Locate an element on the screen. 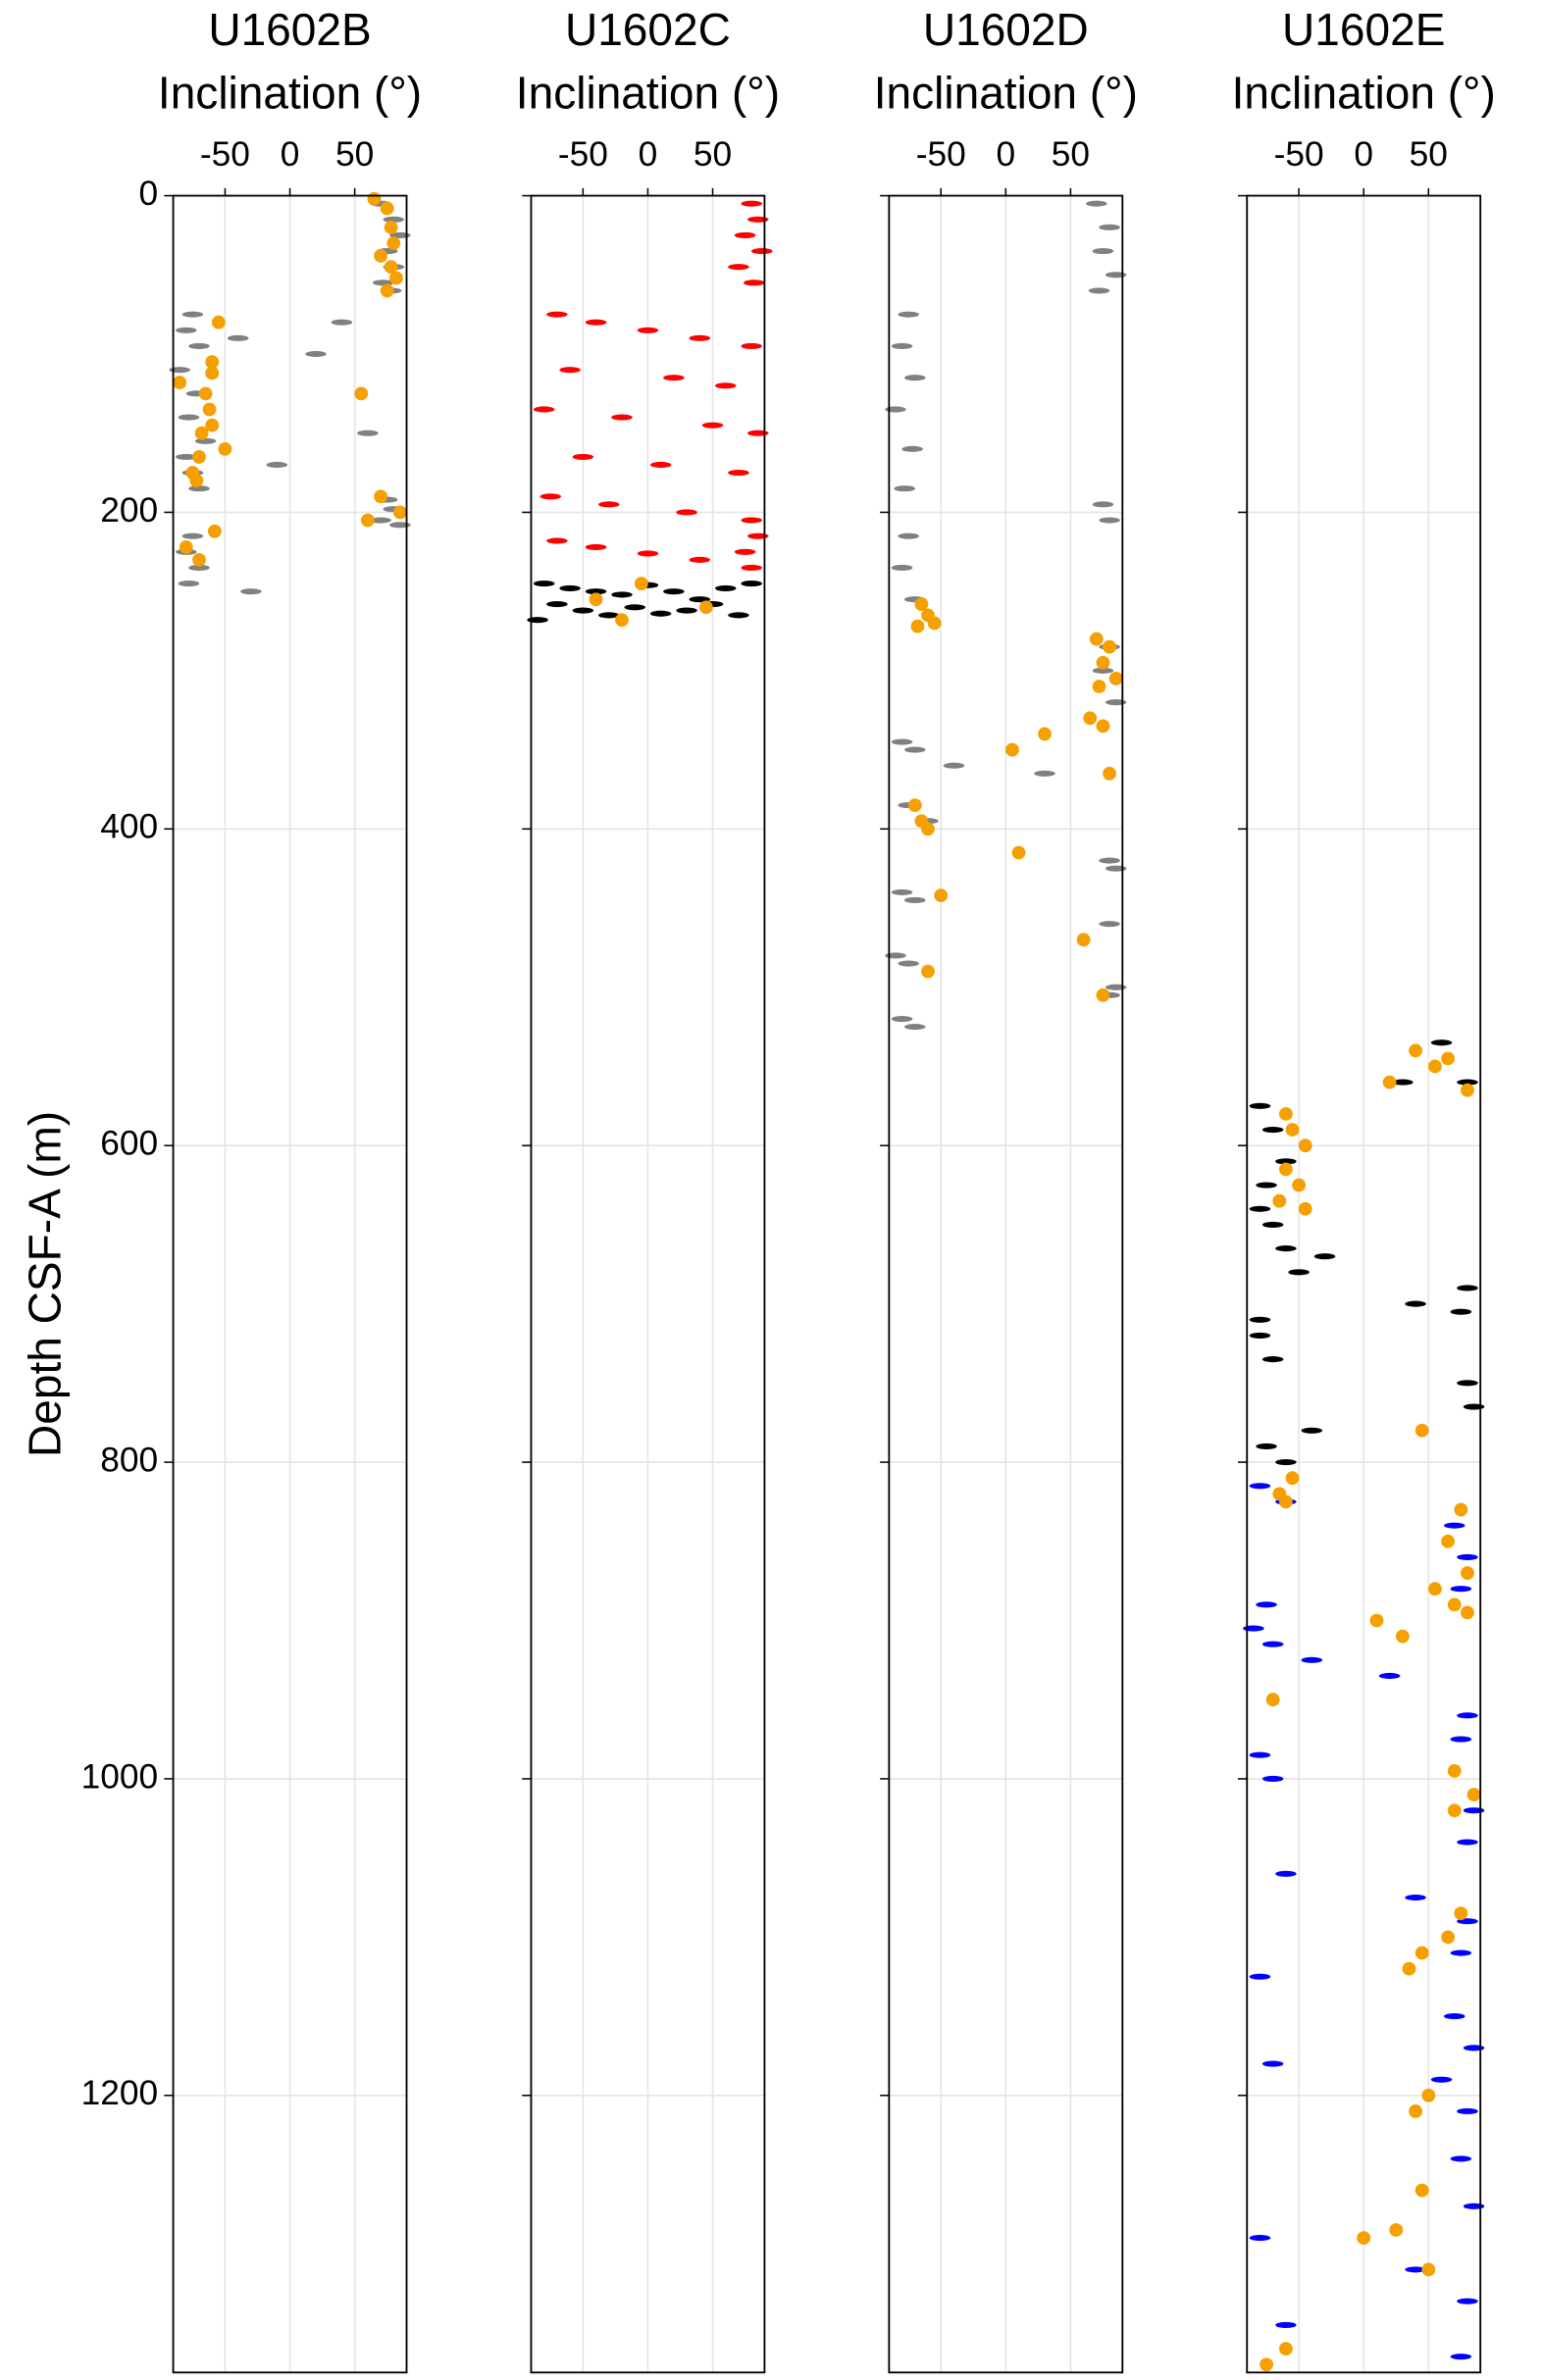 Image resolution: width=1542 pixels, height=2380 pixels. x-tick-label: 0 is located at coordinates (1006, 154).